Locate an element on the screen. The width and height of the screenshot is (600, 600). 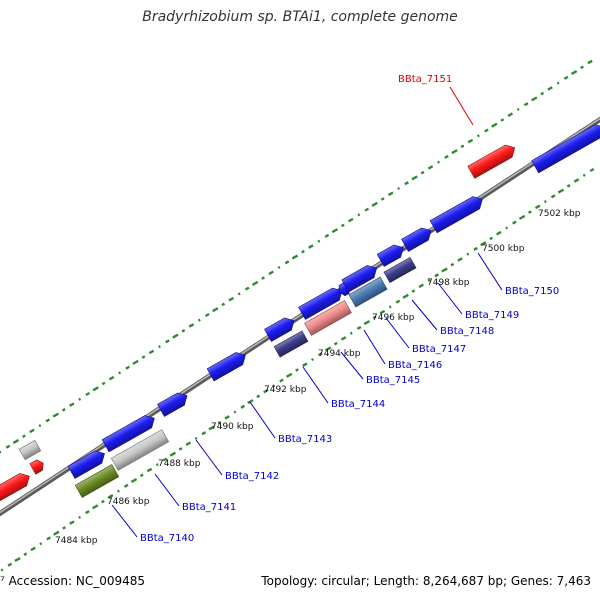
accession-text: ⁷ Accession: NC_009485 is located at coordinates (73, 581).